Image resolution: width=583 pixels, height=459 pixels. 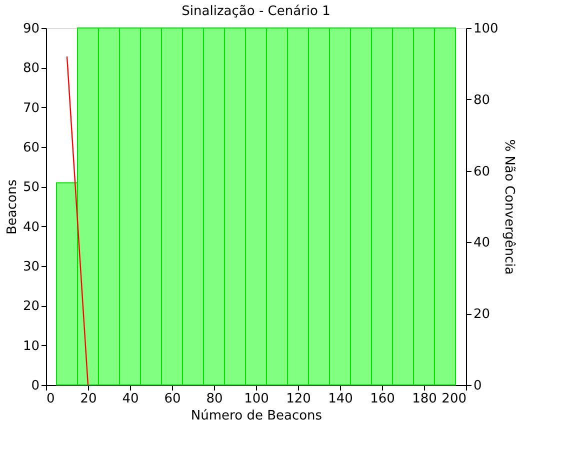 What do you see at coordinates (172, 399) in the screenshot?
I see `x-tick-label: 60` at bounding box center [172, 399].